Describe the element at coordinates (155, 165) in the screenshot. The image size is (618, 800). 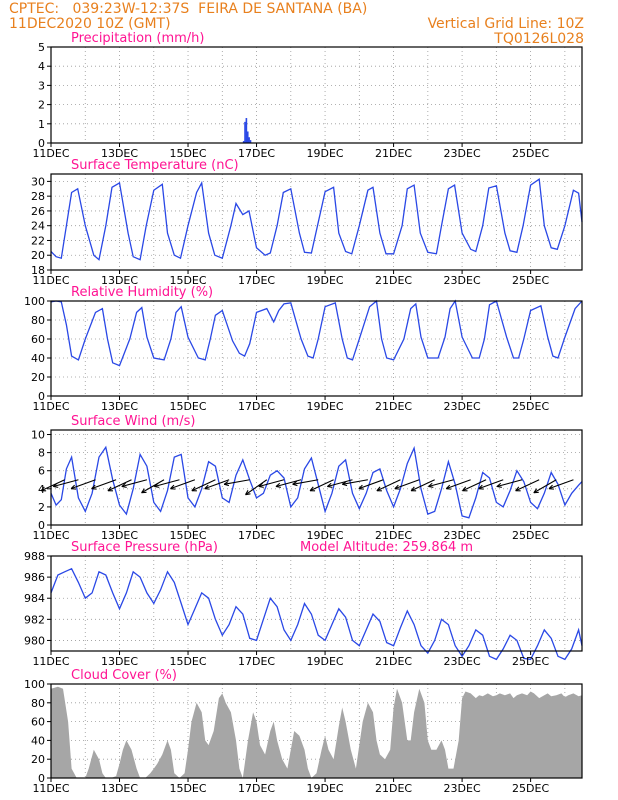
I see `temperature-title: Surface Temperature (nC)` at that location.